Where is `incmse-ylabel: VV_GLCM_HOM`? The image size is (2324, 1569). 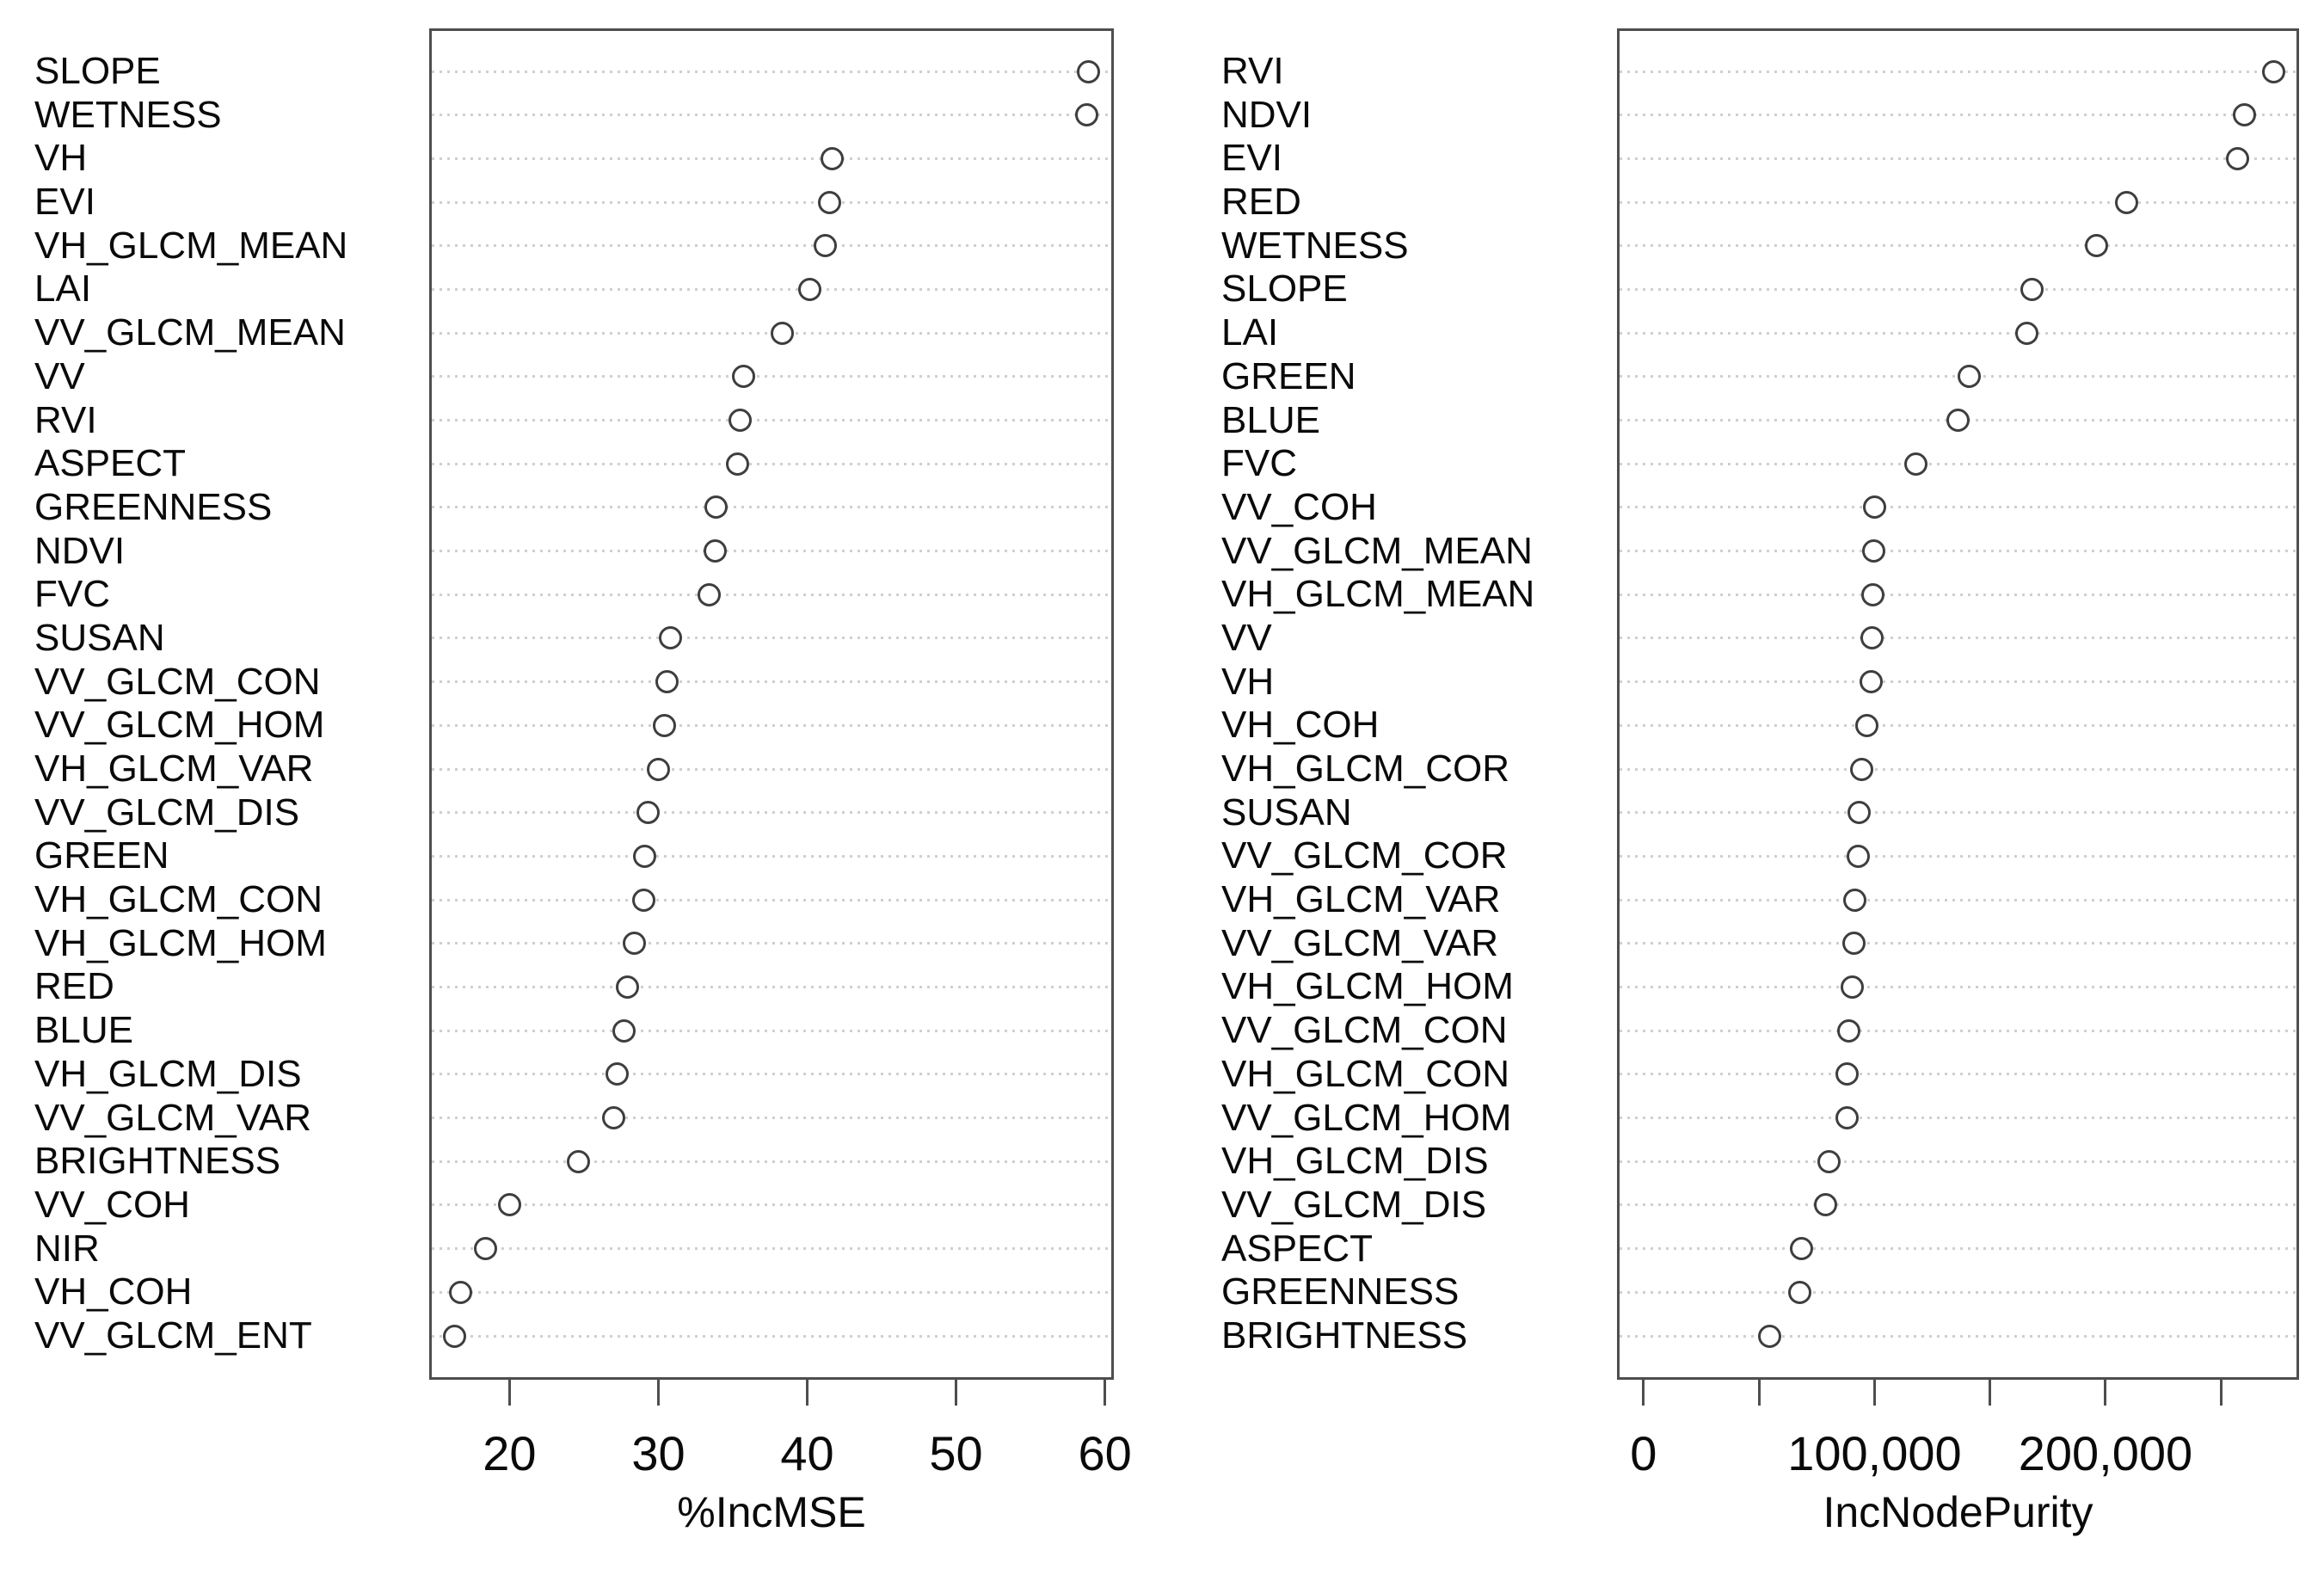
incmse-ylabel: VV_GLCM_HOM is located at coordinates (179, 726).